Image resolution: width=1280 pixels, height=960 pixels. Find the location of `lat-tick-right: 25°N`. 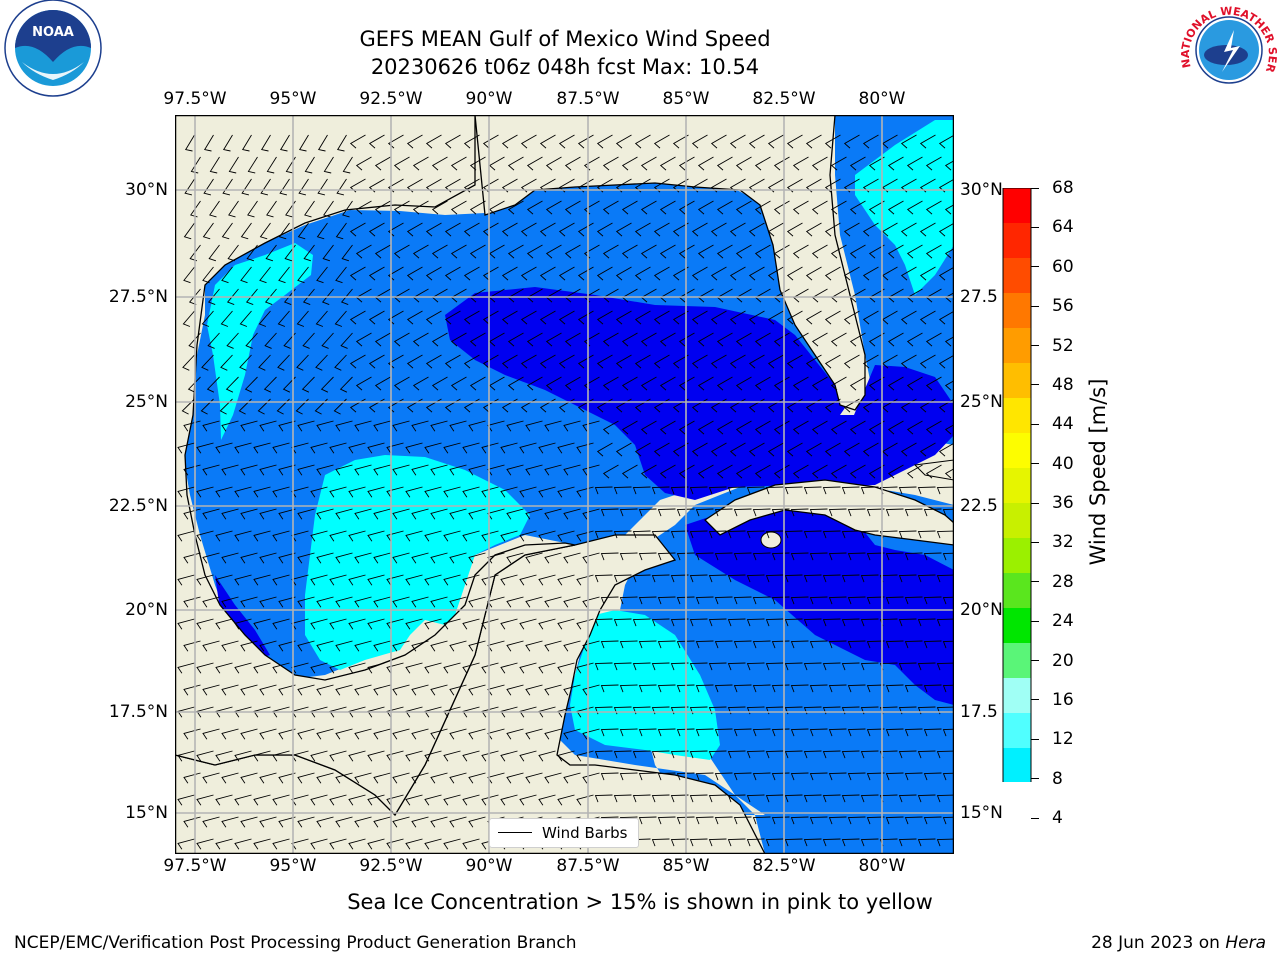

lat-tick-right: 25°N is located at coordinates (981, 402).